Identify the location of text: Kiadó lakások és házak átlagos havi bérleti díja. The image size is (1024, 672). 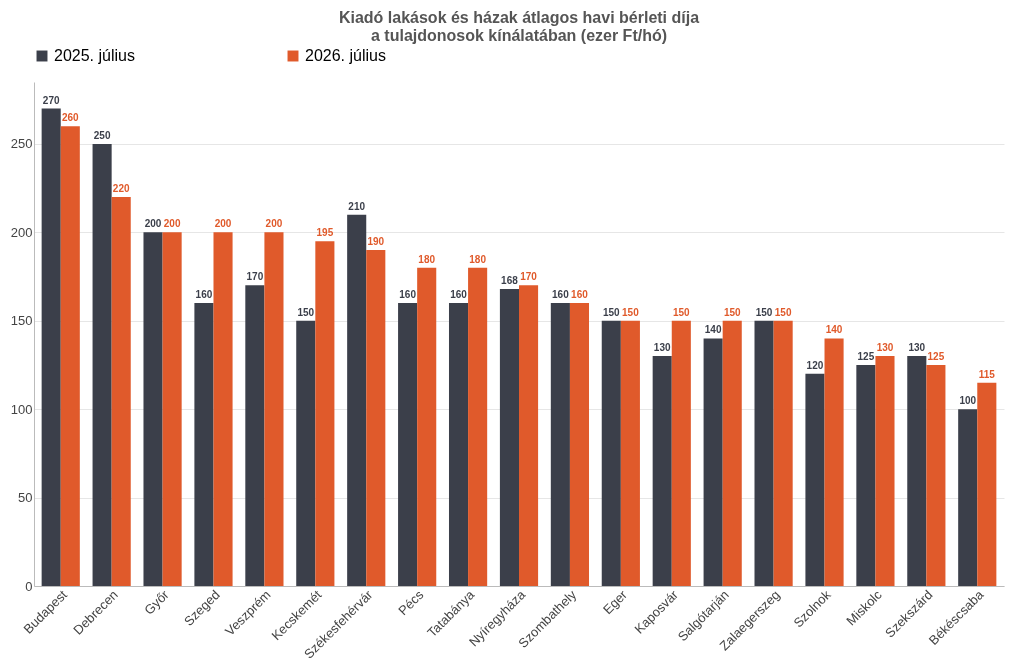
(519, 17).